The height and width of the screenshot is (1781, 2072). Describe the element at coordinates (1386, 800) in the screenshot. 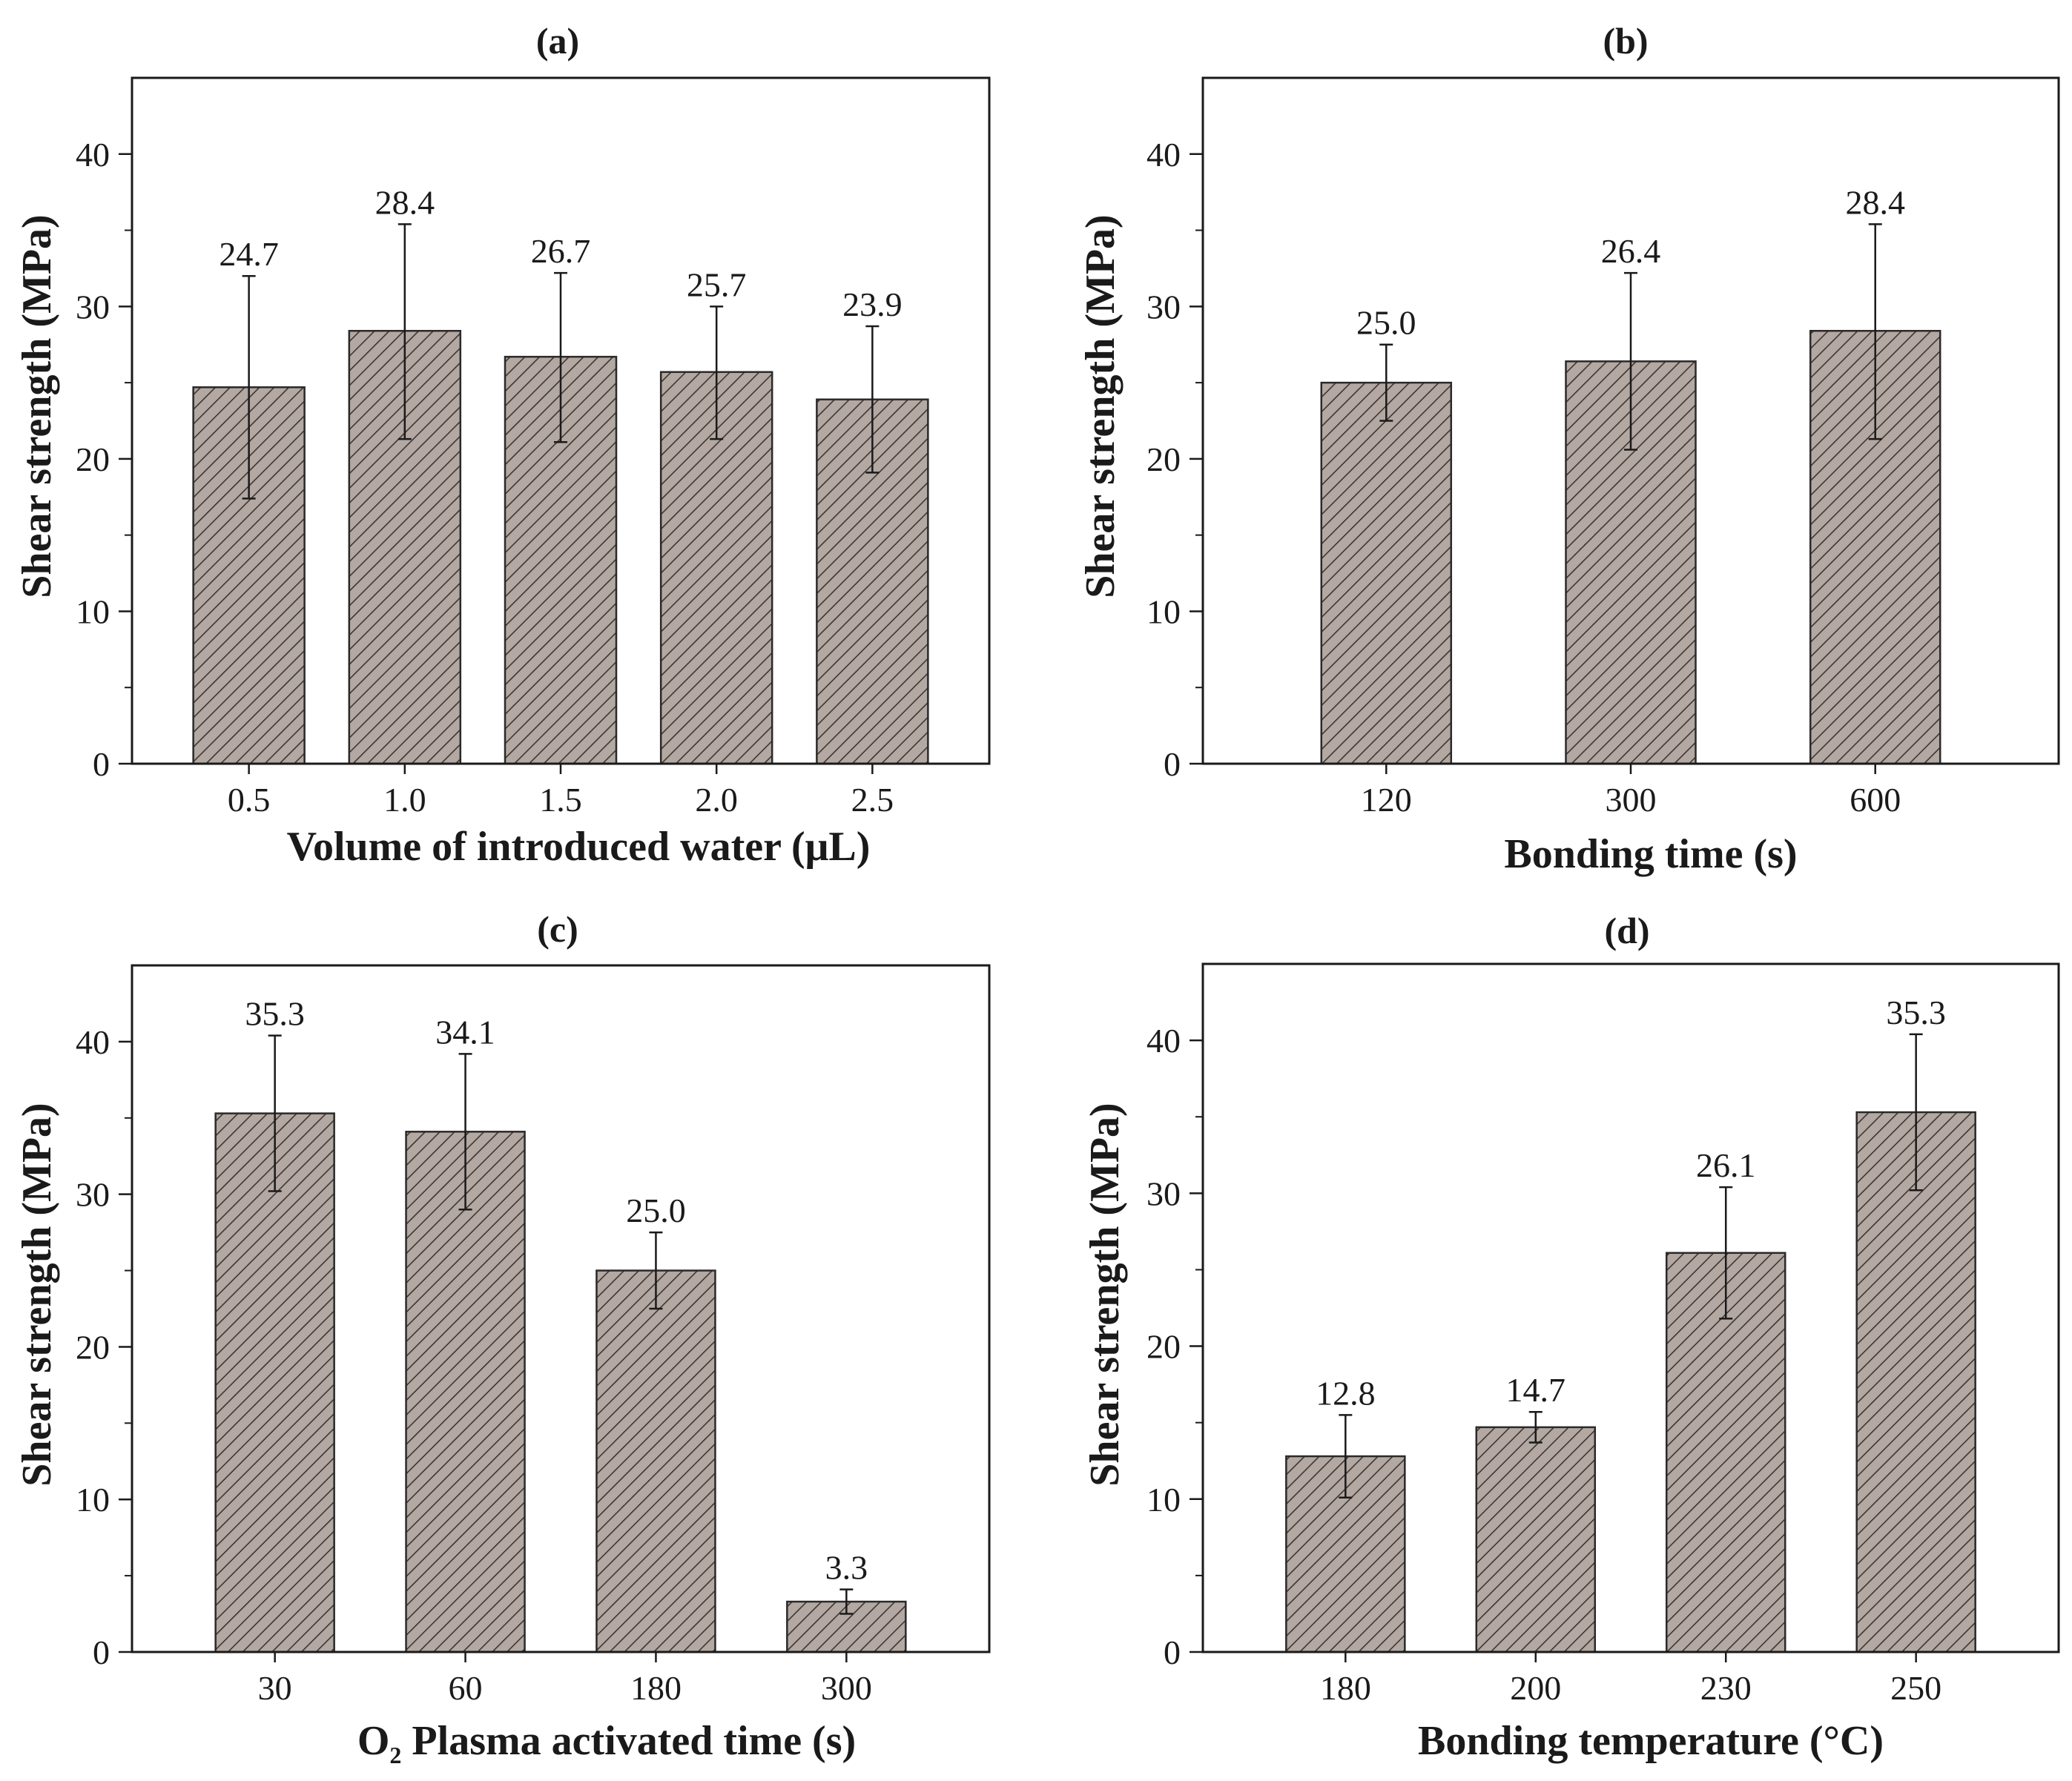

I see `x-tick-label: 120` at that location.